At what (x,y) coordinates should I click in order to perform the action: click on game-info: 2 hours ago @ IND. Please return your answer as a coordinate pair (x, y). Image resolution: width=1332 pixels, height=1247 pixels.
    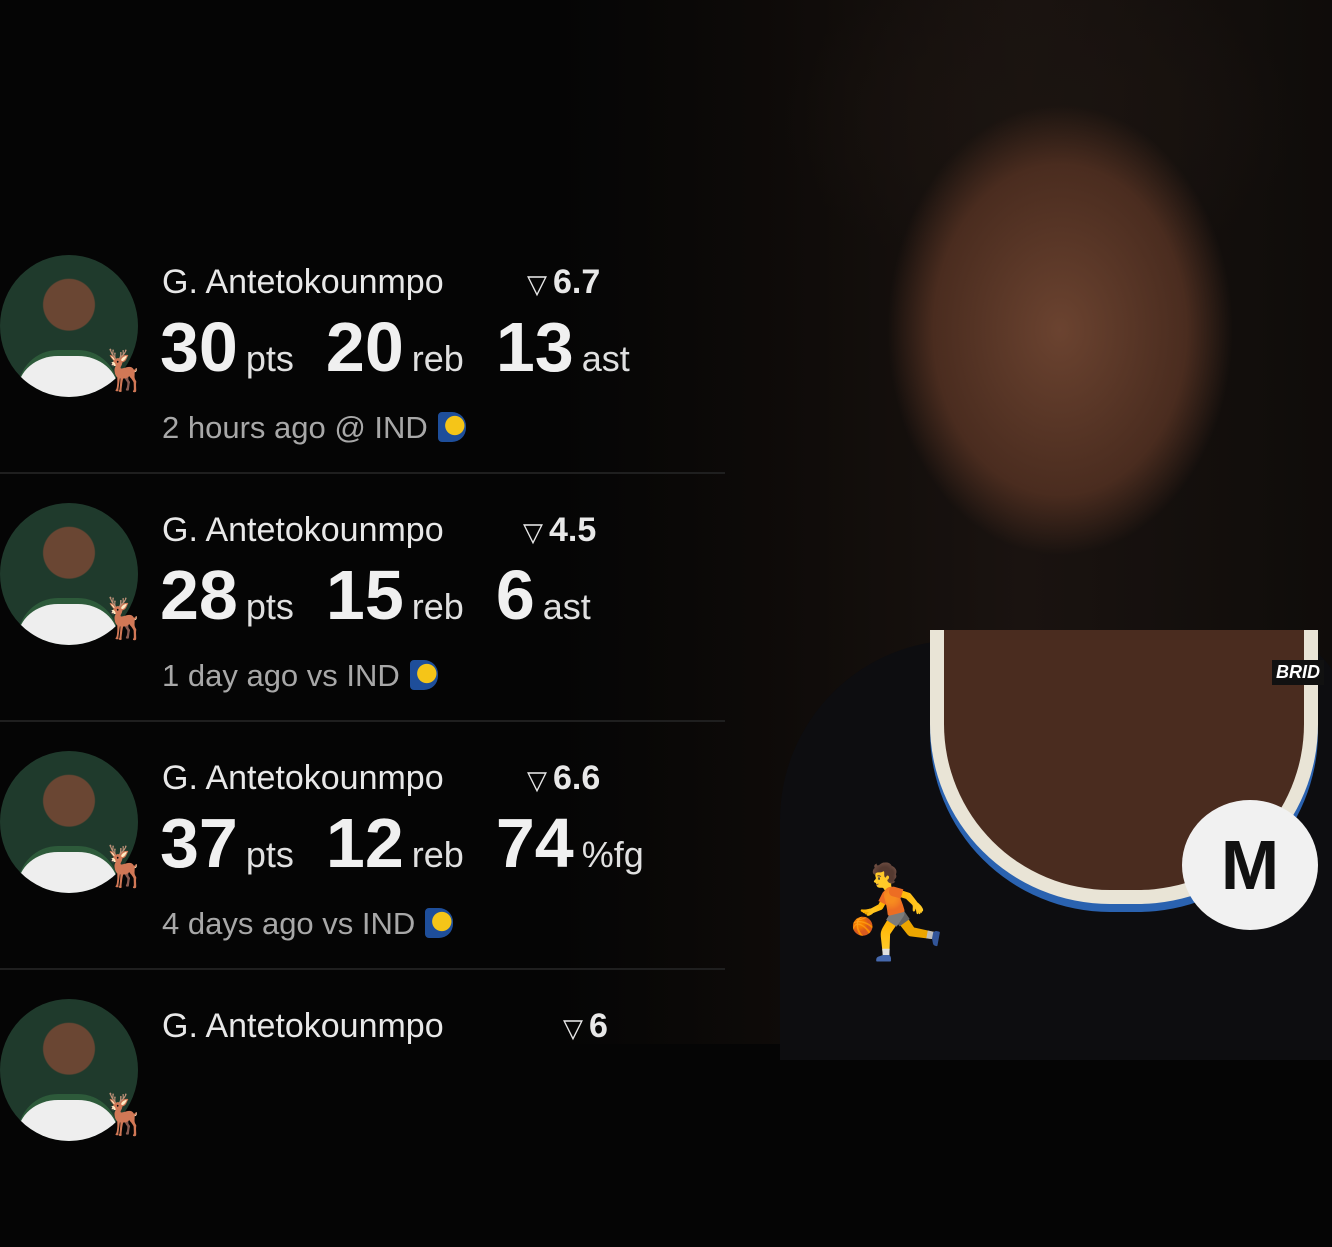
    Looking at the image, I should click on (314, 428).